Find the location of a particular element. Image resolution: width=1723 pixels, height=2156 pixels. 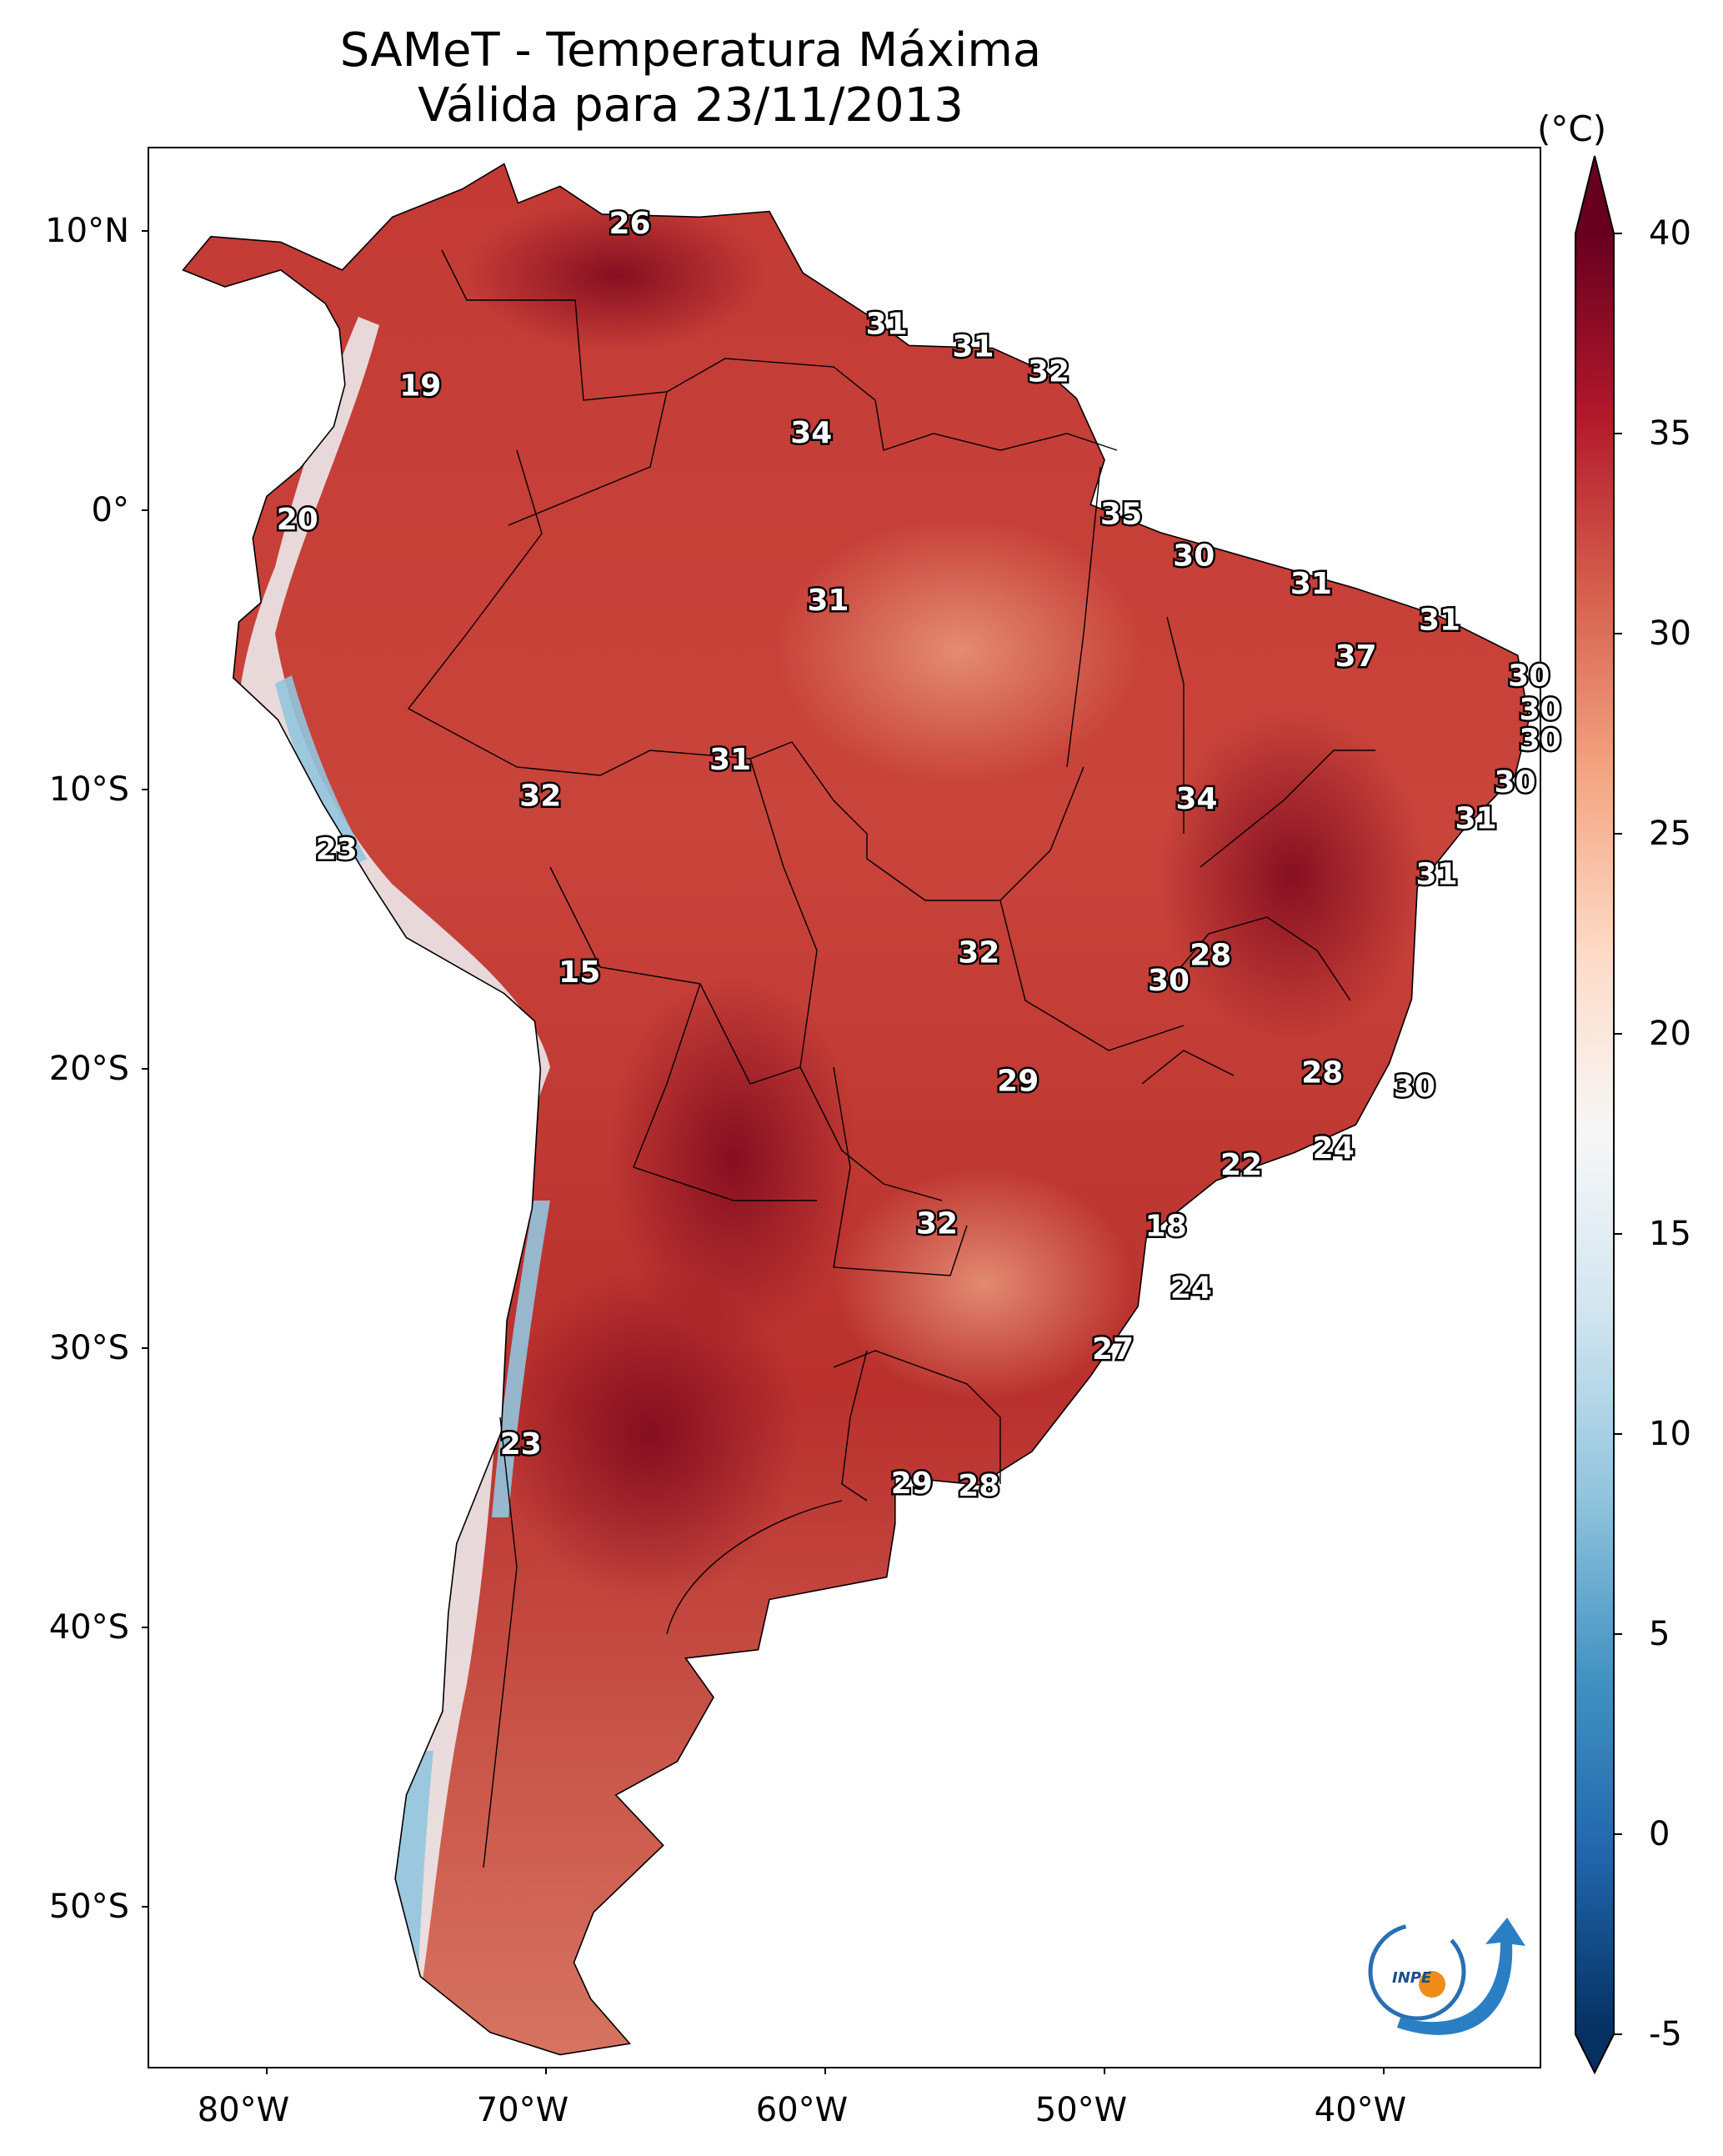

hot-area-venezuela is located at coordinates (617, 275).